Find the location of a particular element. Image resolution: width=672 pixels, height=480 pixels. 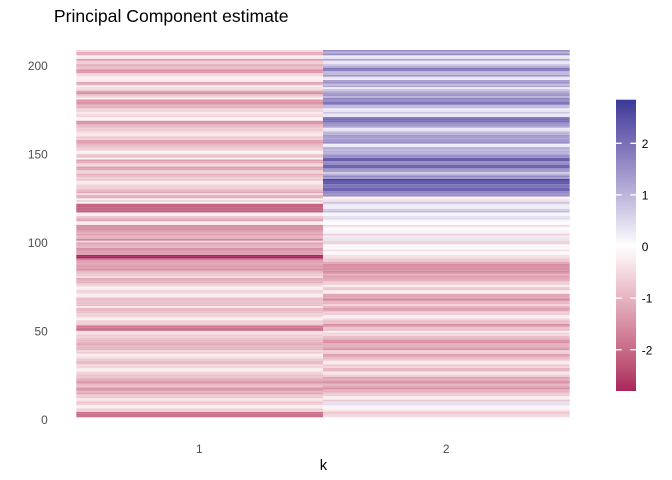

svg-text: Principal Component estimate is located at coordinates (171, 16).